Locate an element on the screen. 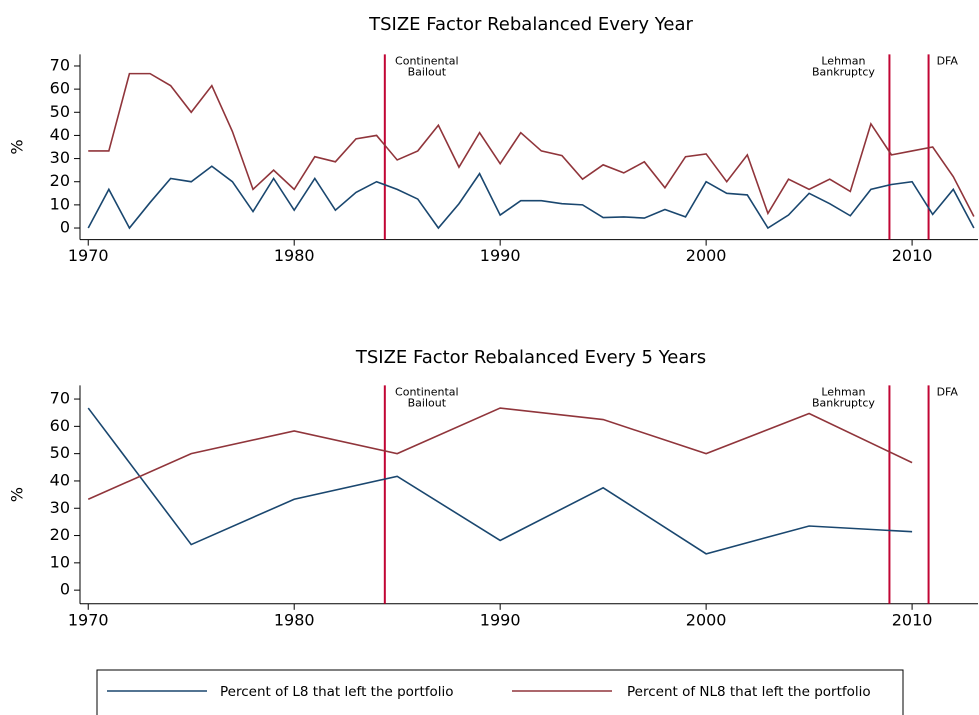  chart-title: TSIZE Factor Rebalanced Every Year is located at coordinates (530, 24).